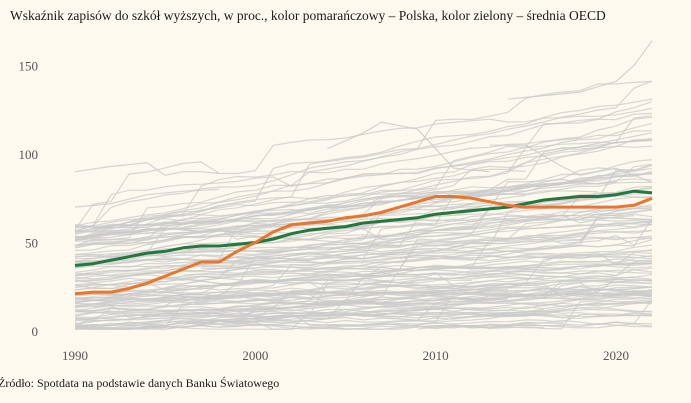 The width and height of the screenshot is (691, 403). Describe the element at coordinates (29, 199) in the screenshot. I see `y-axis-ticks: 0 50 100 150` at that location.